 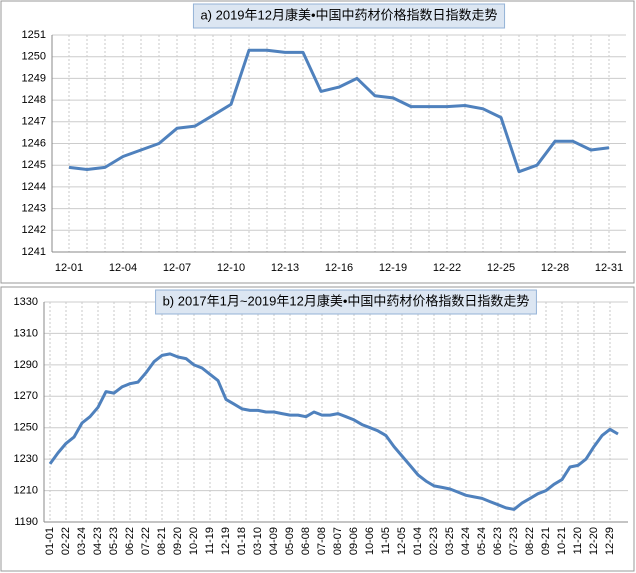 I want to click on x-tick-label: 02-23, so click(x=434, y=541).